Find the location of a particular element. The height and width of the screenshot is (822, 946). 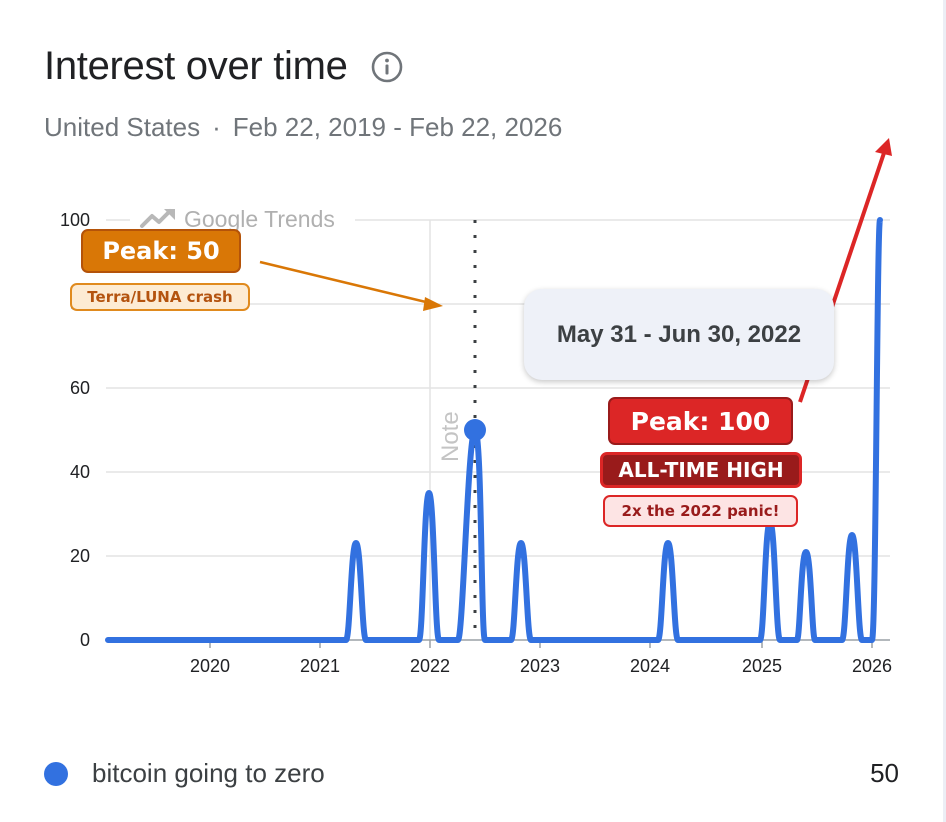

x-axis-labels: 2020 2021 2022 2023 2024 2025 2026 is located at coordinates (541, 666).